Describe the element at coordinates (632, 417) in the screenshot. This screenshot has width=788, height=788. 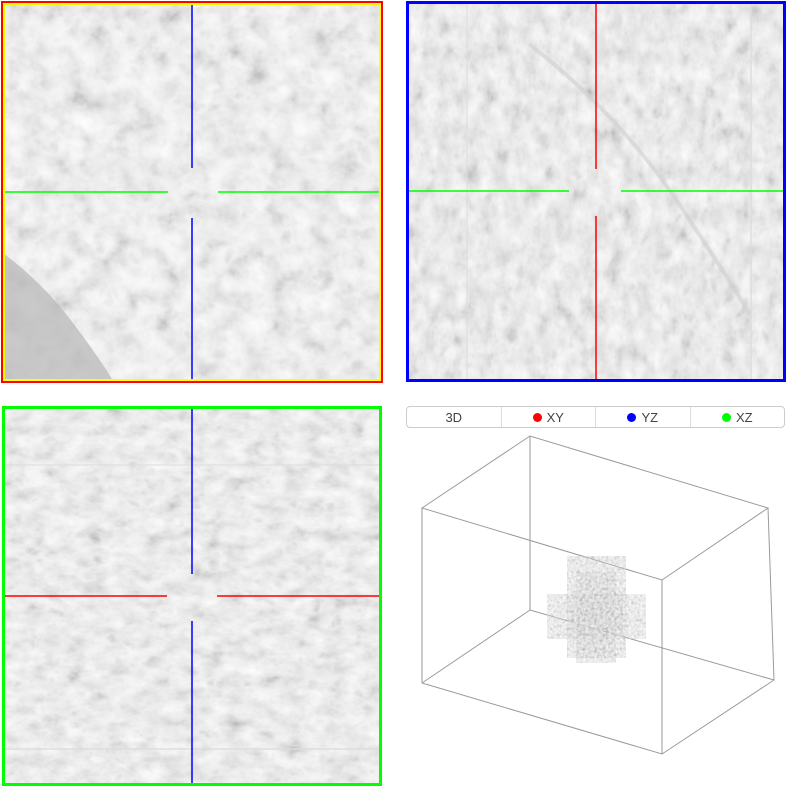
I see `blue-dot-icon` at that location.